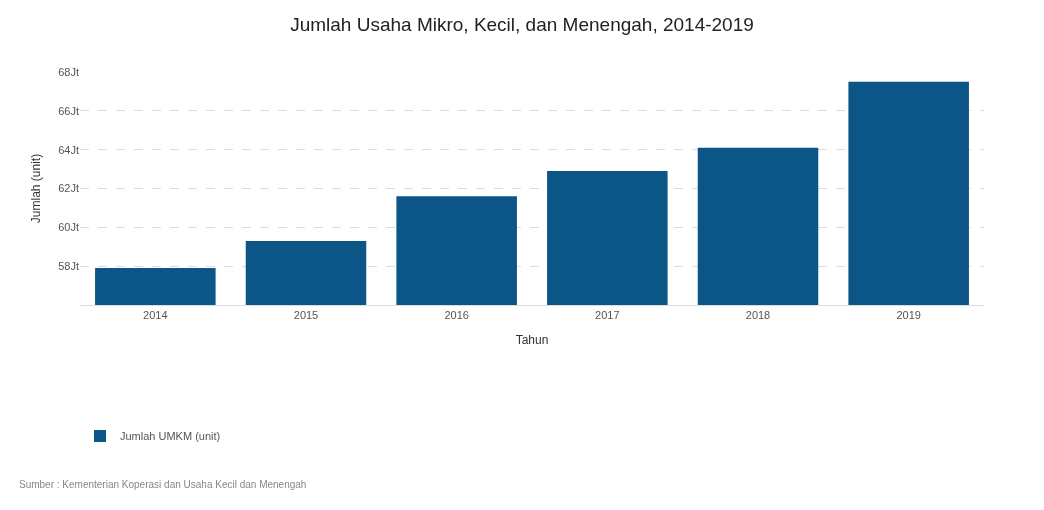 The image size is (1044, 510). What do you see at coordinates (68, 227) in the screenshot?
I see `y-tick-label: 60Jt` at bounding box center [68, 227].